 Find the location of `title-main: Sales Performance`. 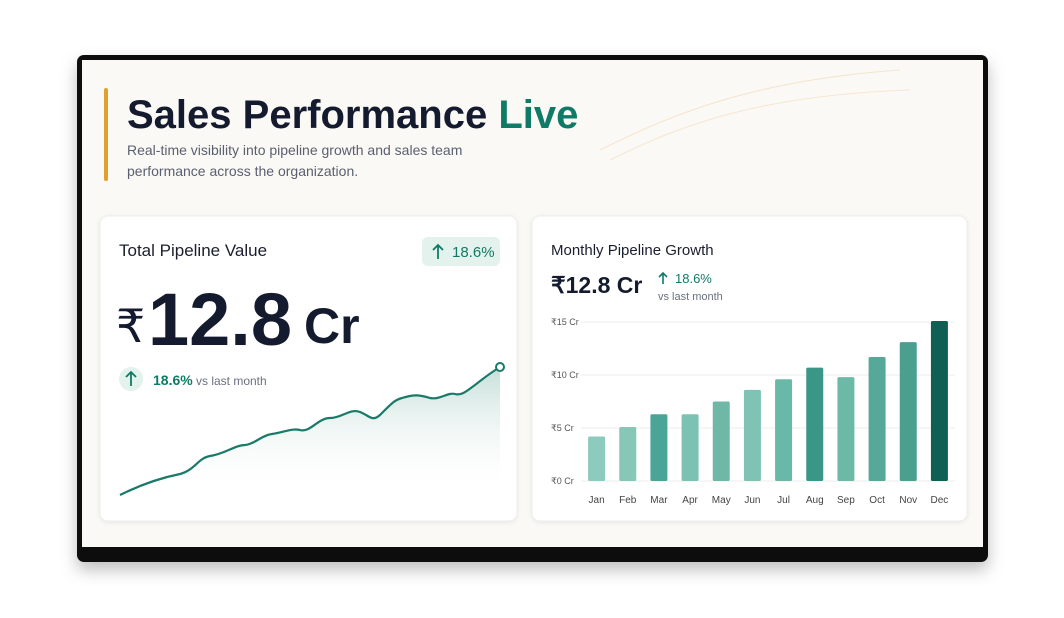

title-main: Sales Performance is located at coordinates (307, 115).